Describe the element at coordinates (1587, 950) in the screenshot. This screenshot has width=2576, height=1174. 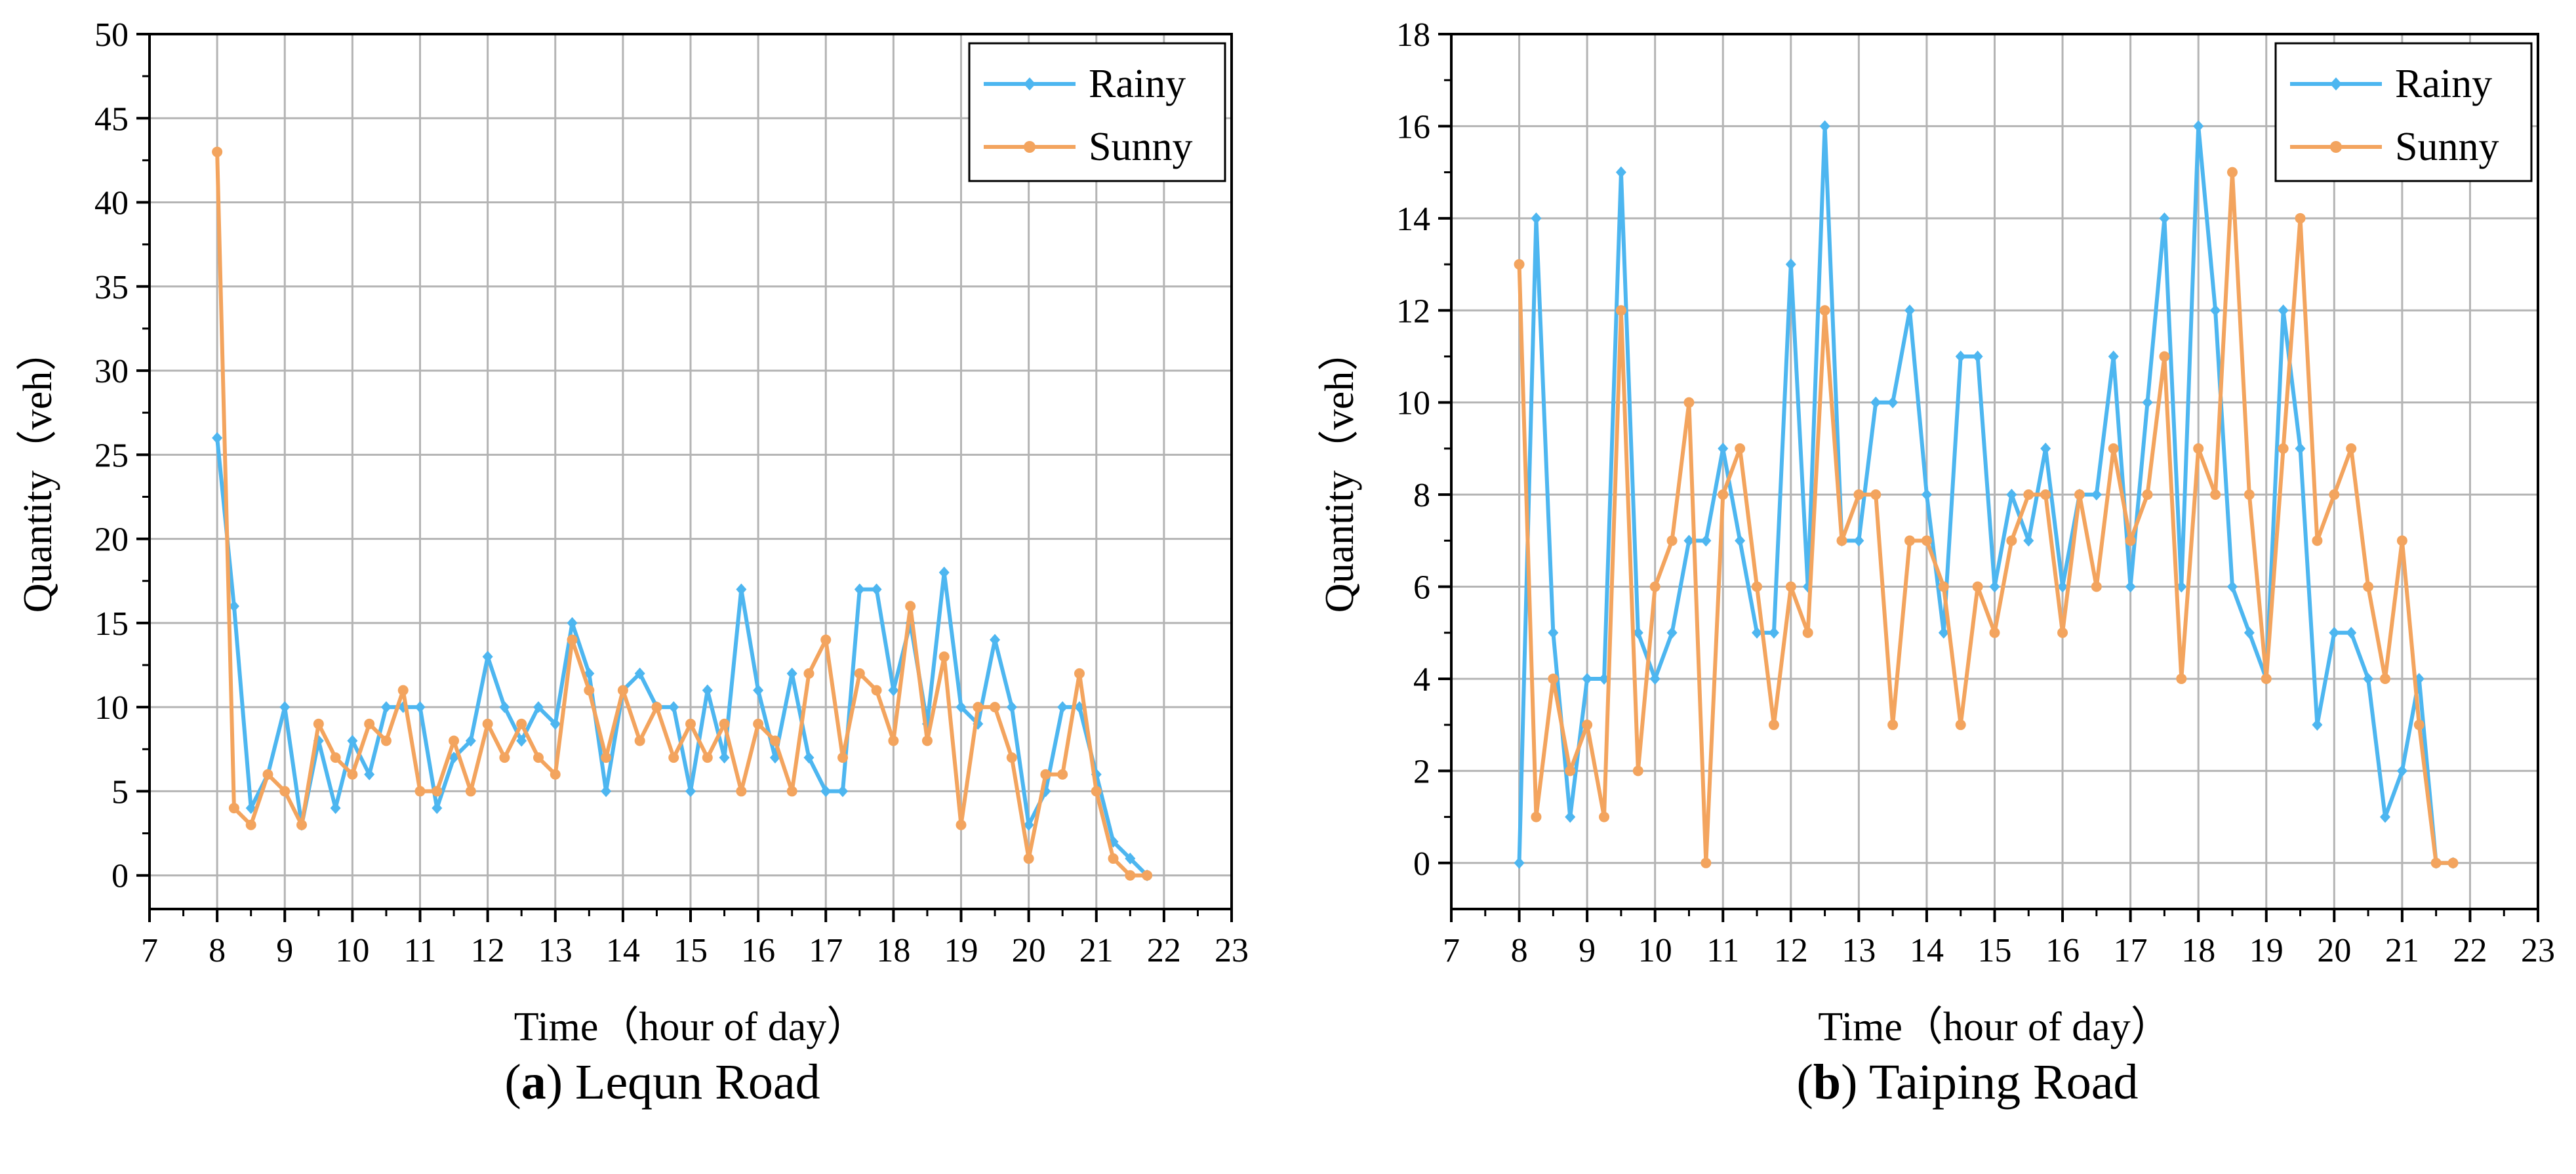
I see `x-tick-label: 9` at that location.